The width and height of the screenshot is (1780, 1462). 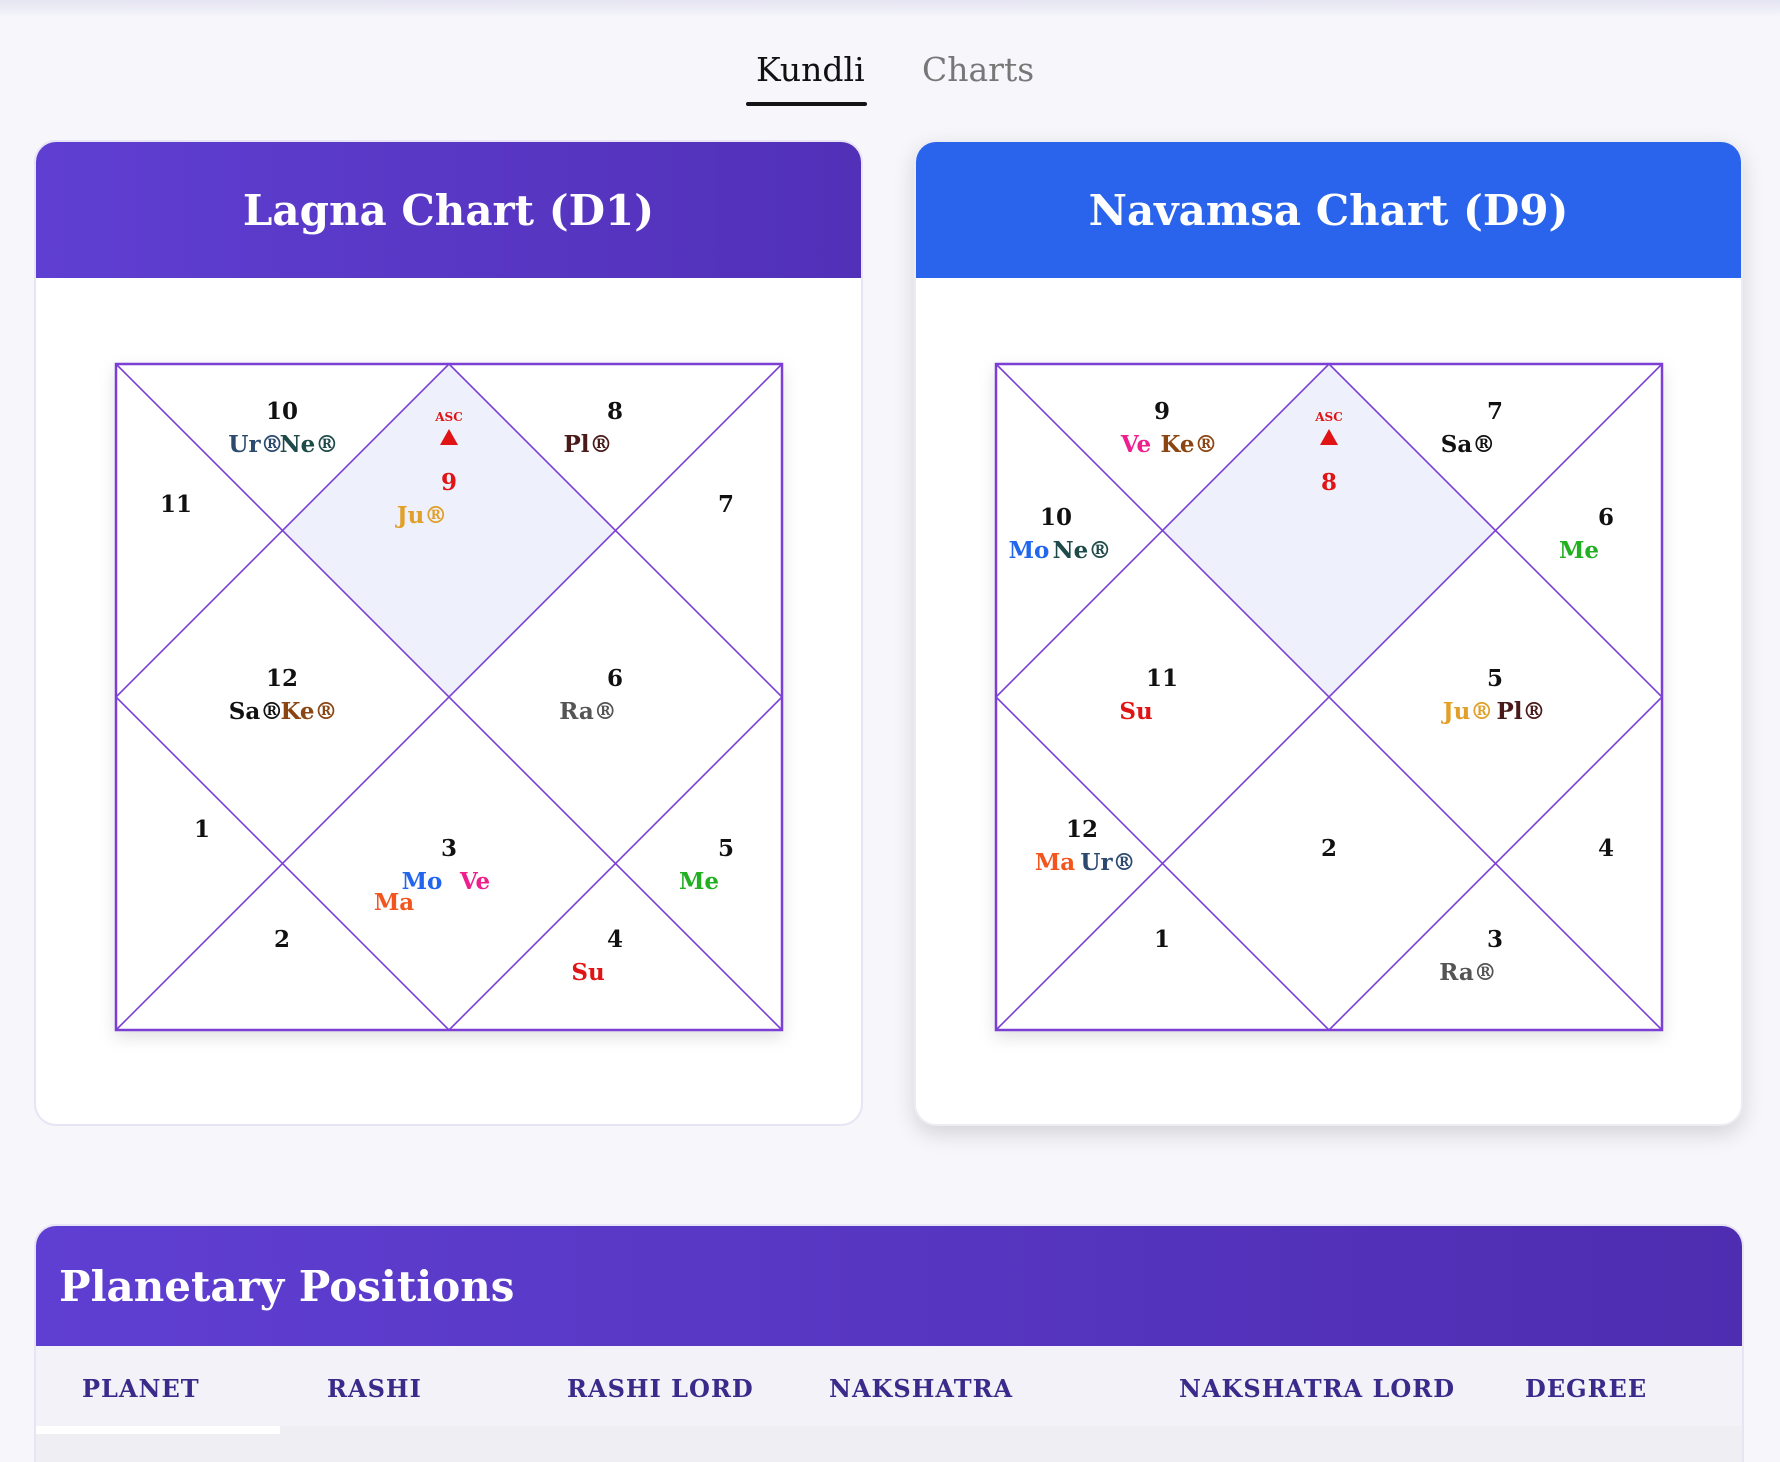 What do you see at coordinates (374, 1388) in the screenshot?
I see `column-header-rashi: RASHI` at bounding box center [374, 1388].